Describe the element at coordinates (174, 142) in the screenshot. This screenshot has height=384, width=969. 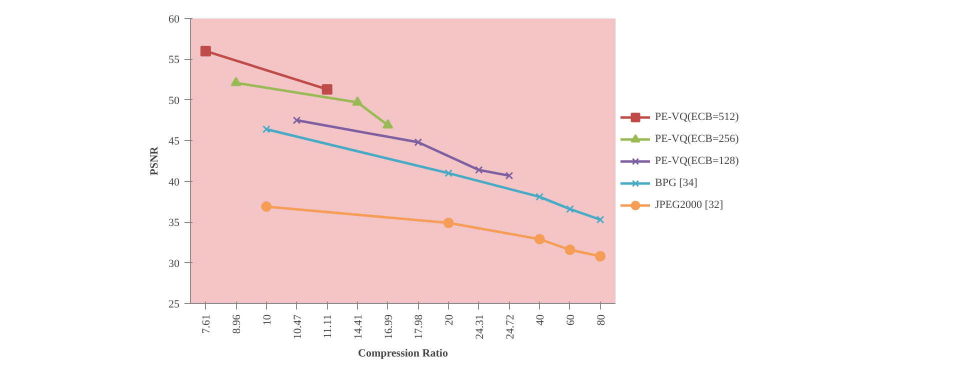
I see `y-tick-label: 45` at that location.